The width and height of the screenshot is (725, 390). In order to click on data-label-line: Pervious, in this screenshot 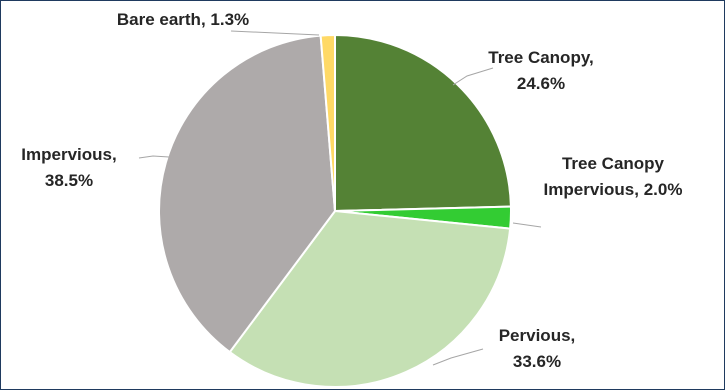, I will do `click(537, 335)`.